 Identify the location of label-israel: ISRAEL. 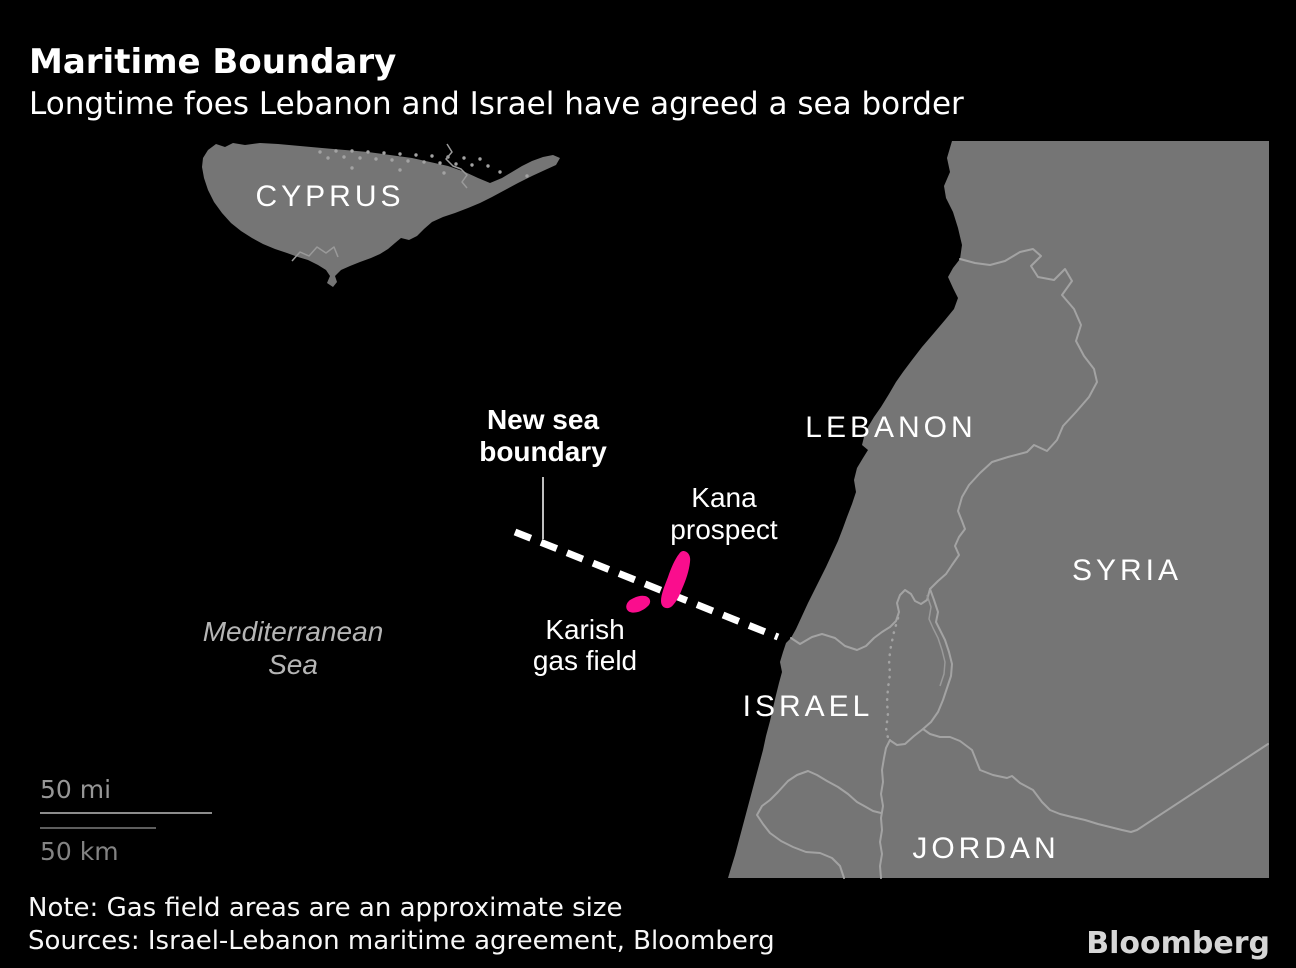
(808, 706).